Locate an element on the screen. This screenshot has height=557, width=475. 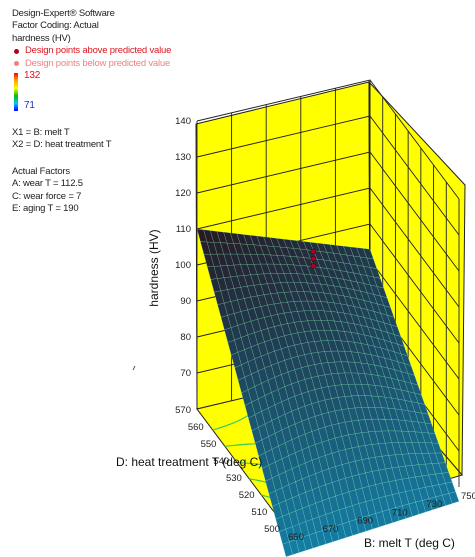
software-label: Design-Expert® Software is located at coordinates (63, 13).